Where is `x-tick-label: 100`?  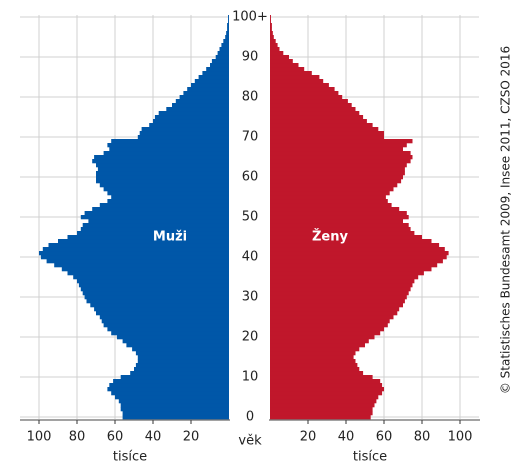
x-tick-label: 100 is located at coordinates (39, 437).